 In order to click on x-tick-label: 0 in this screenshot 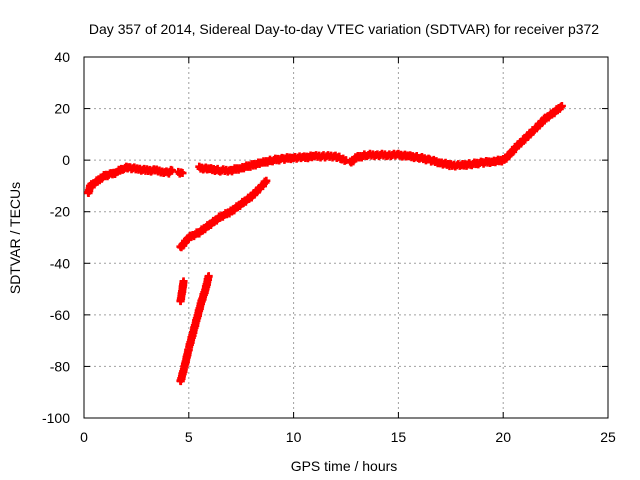, I will do `click(84, 437)`.